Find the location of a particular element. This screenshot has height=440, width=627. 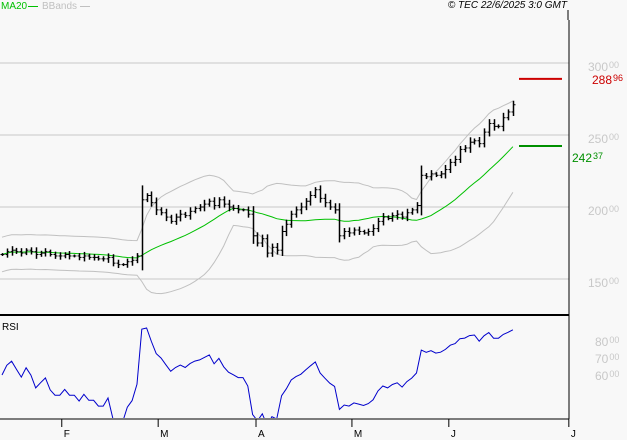

rsi-panel-label: RSI is located at coordinates (10, 327).